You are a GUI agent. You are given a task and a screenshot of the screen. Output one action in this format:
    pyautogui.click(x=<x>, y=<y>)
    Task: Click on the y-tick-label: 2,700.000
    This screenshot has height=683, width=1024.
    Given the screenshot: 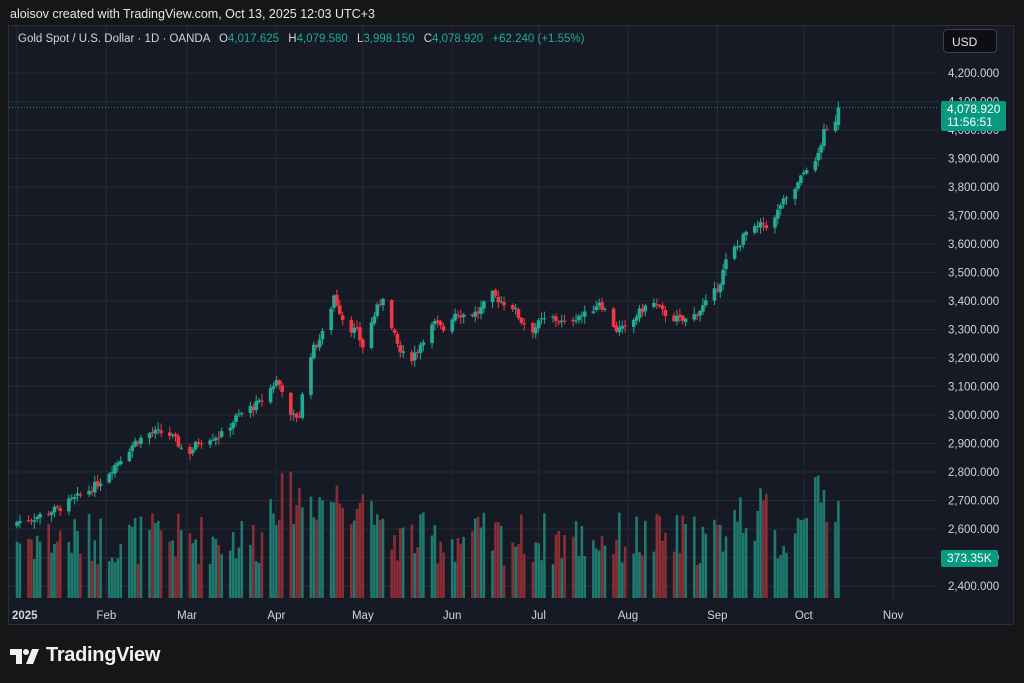 What is the action you would take?
    pyautogui.click(x=973, y=502)
    